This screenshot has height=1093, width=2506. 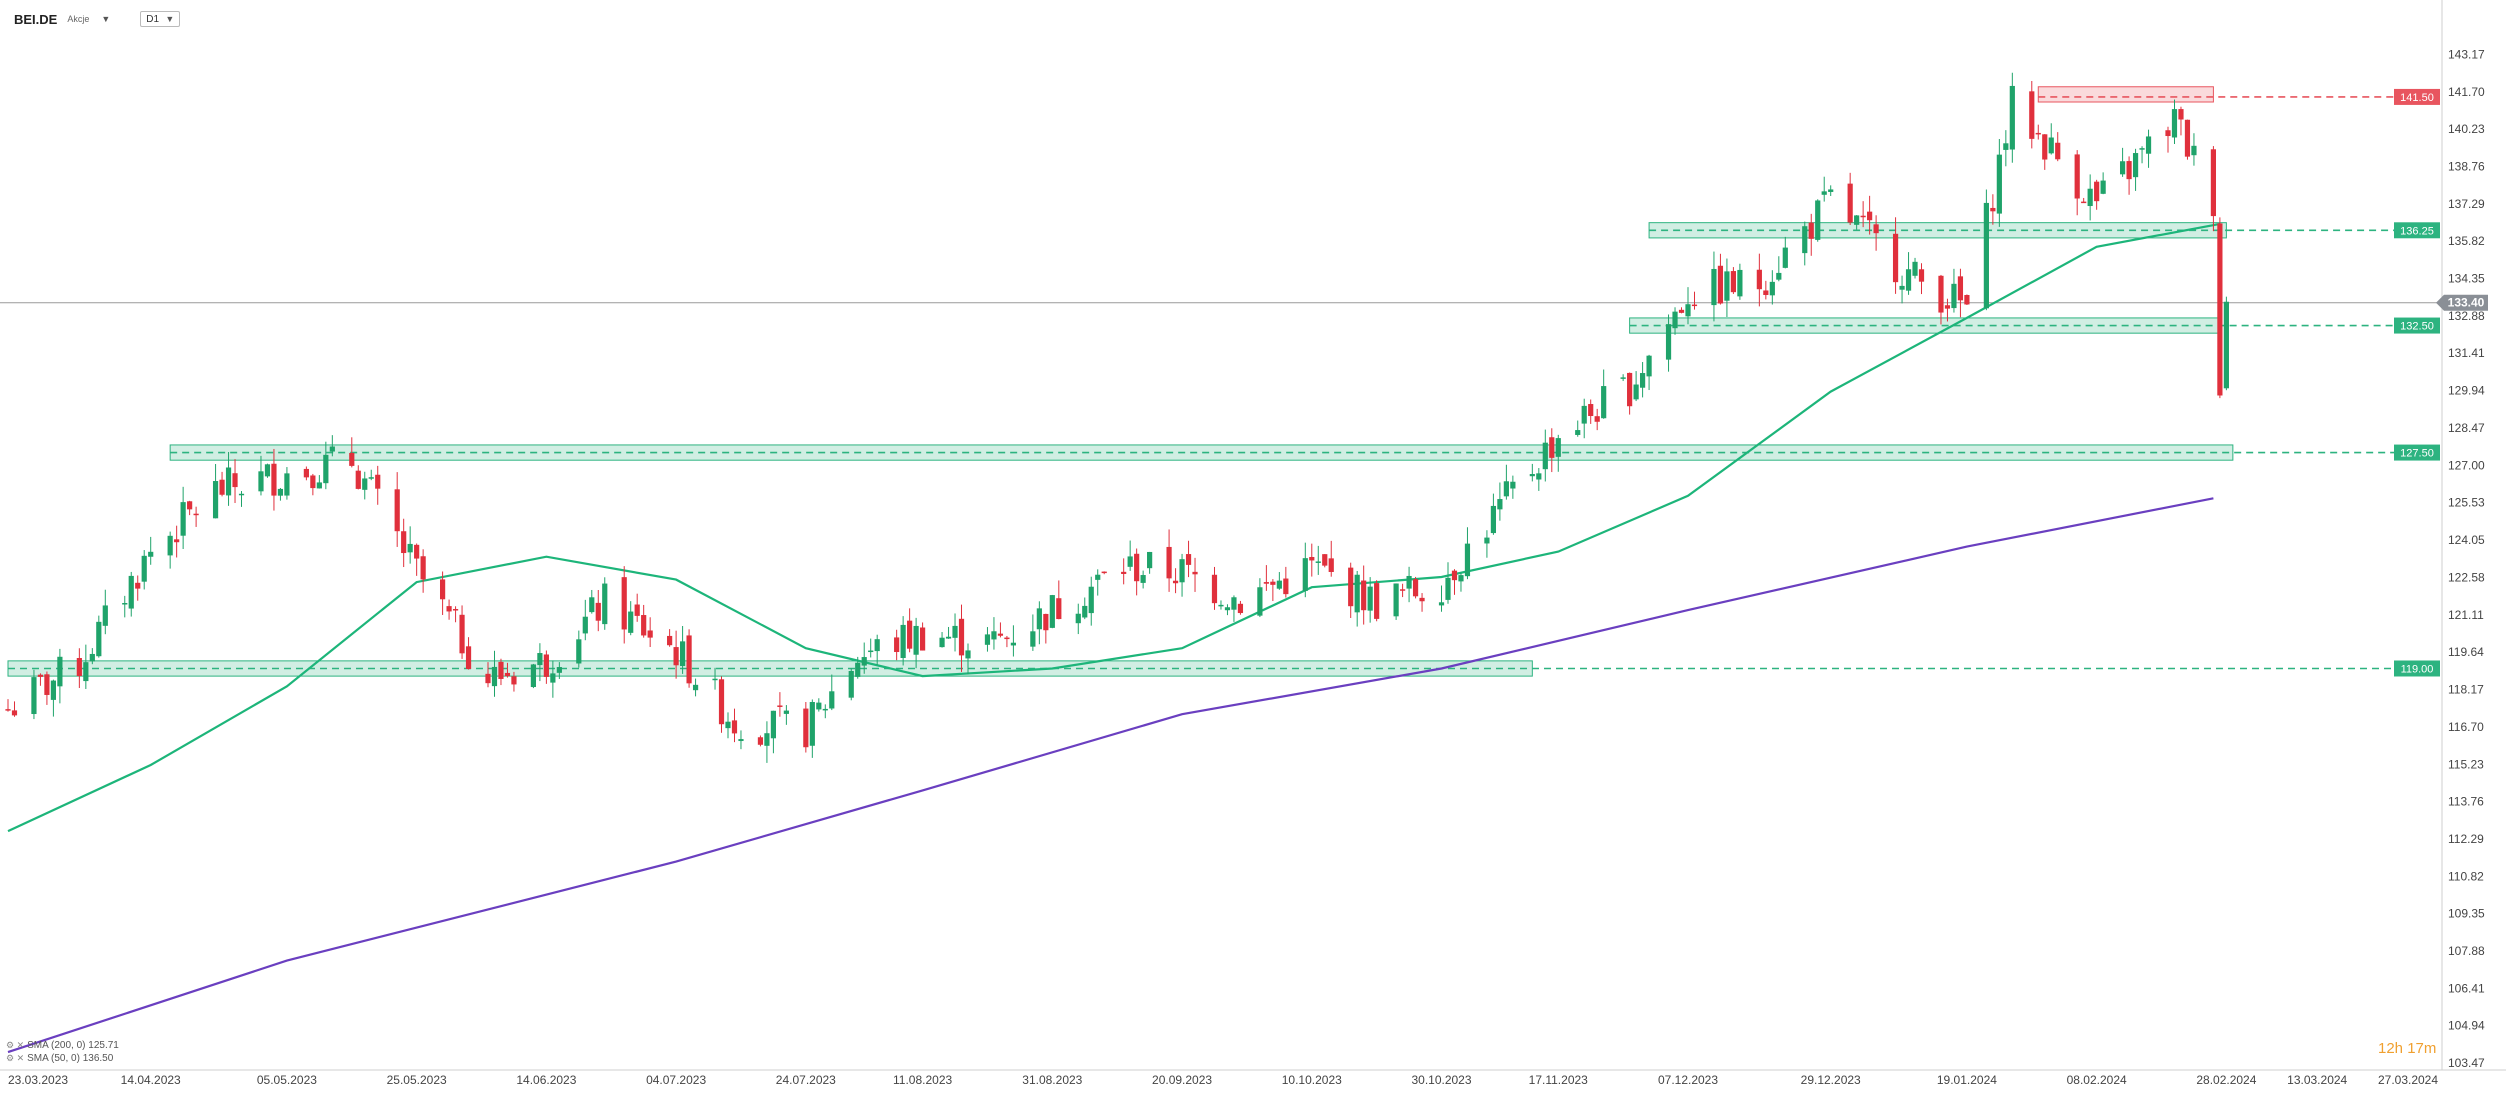 What do you see at coordinates (62, 1045) in the screenshot?
I see `legend-sma200: ⚙ ✕ SMA (200, 0) 125.71` at bounding box center [62, 1045].